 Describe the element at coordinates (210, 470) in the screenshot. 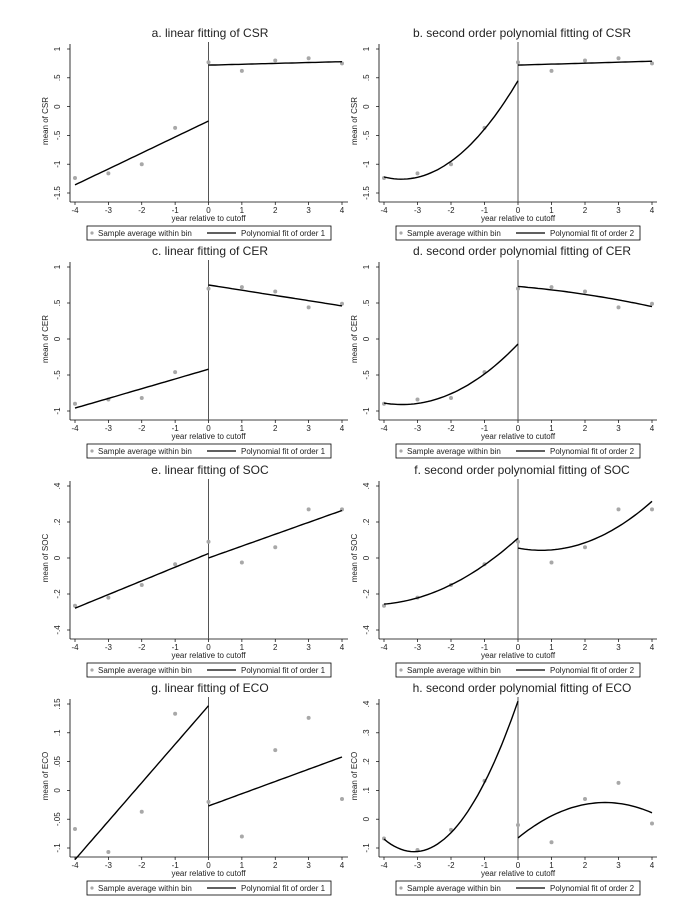

I see `subplot-title: e. linear fitting of SOC` at that location.